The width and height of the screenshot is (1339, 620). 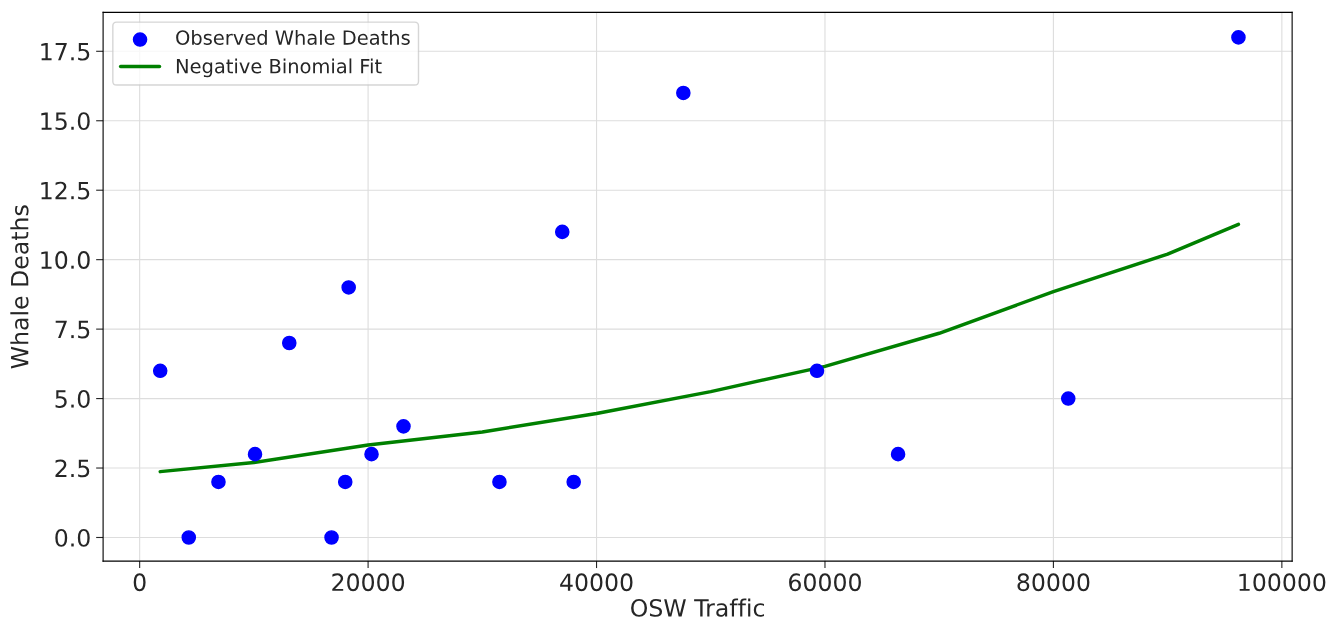 What do you see at coordinates (698, 607) in the screenshot?
I see `x-axis-title: OSW Traffic` at bounding box center [698, 607].